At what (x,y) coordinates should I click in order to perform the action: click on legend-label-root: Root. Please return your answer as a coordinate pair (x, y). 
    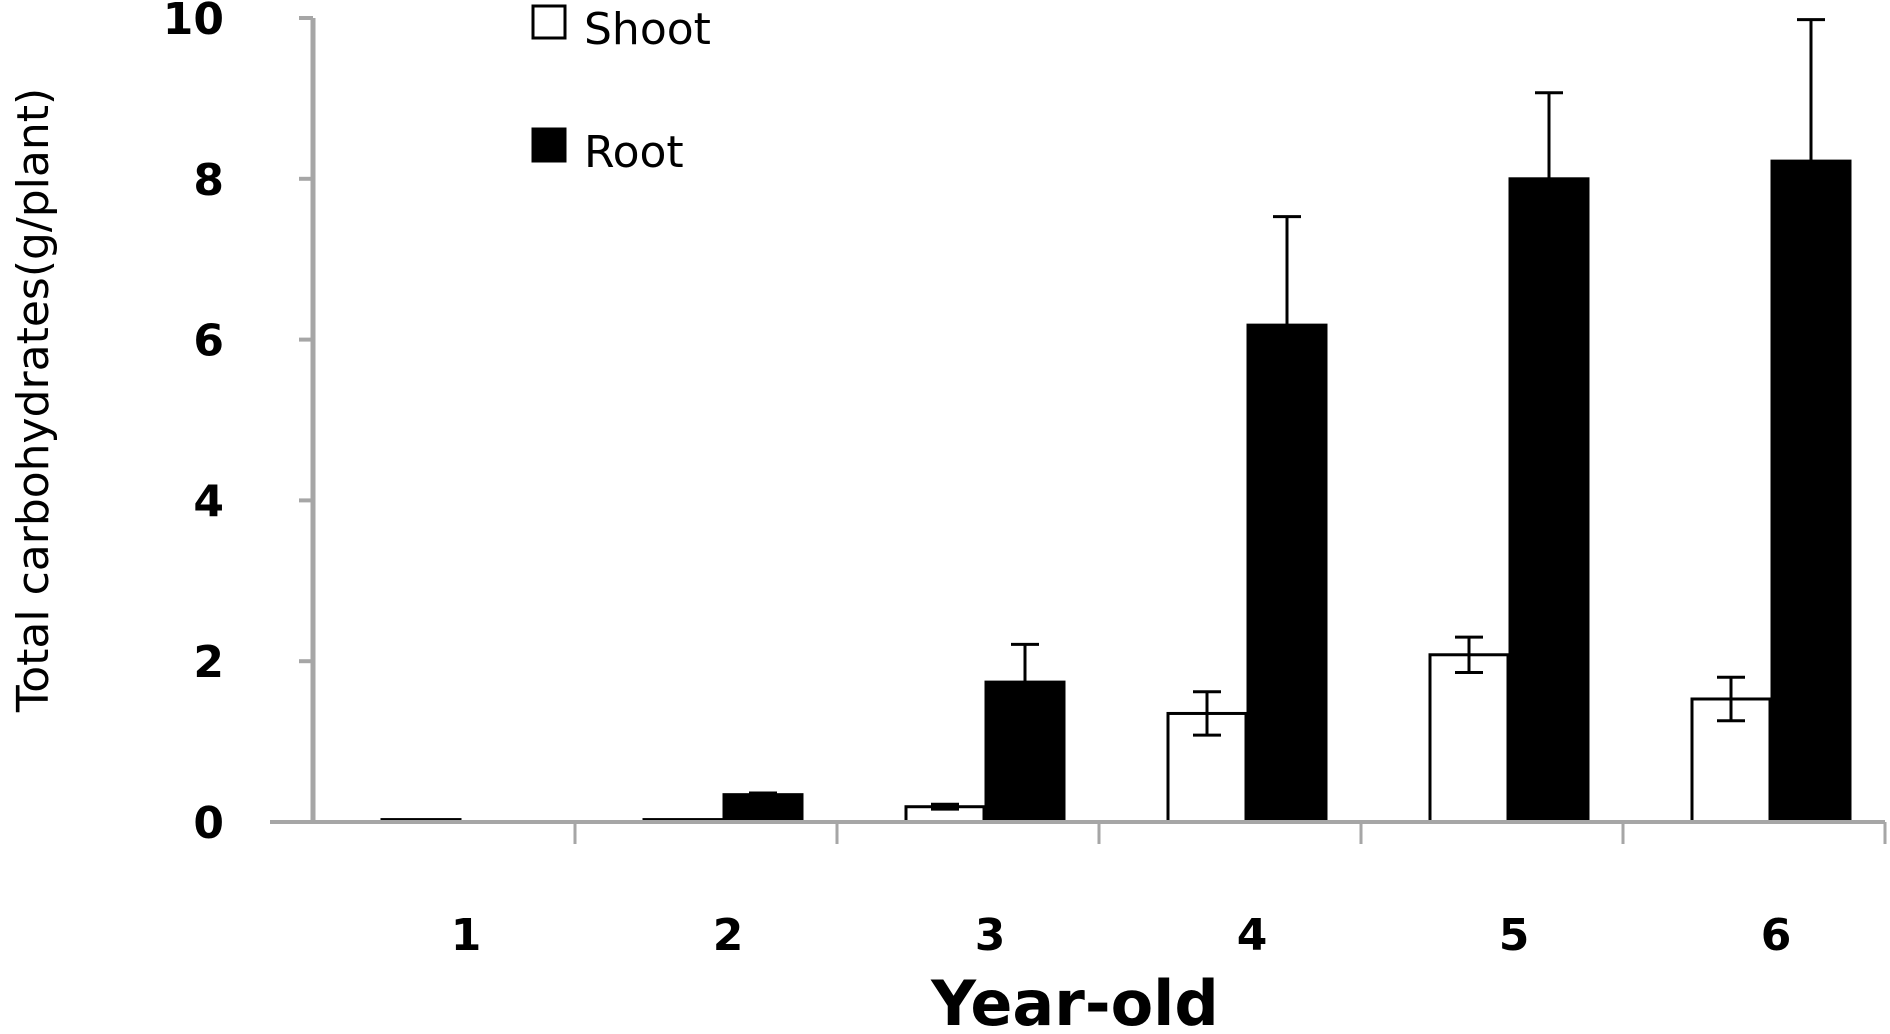
    Looking at the image, I should click on (634, 152).